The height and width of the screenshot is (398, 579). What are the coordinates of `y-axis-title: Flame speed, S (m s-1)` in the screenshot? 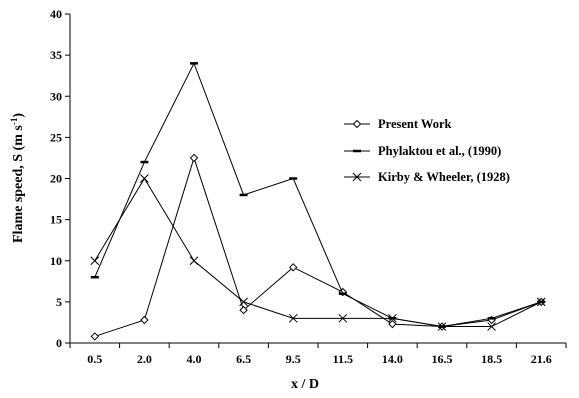 It's located at (17, 178).